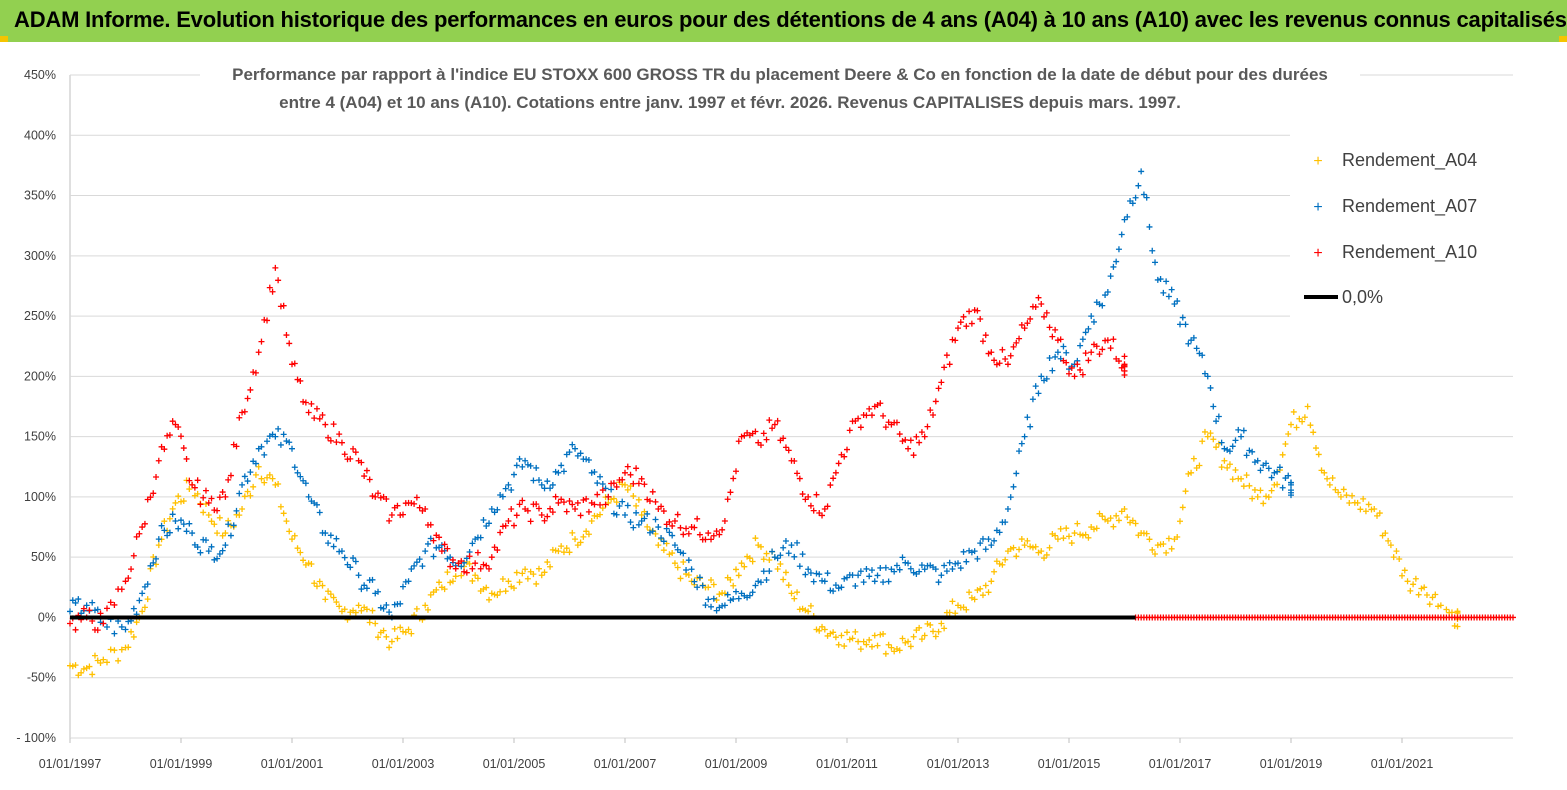  I want to click on legend-marker-a10: +, so click(1317, 253).